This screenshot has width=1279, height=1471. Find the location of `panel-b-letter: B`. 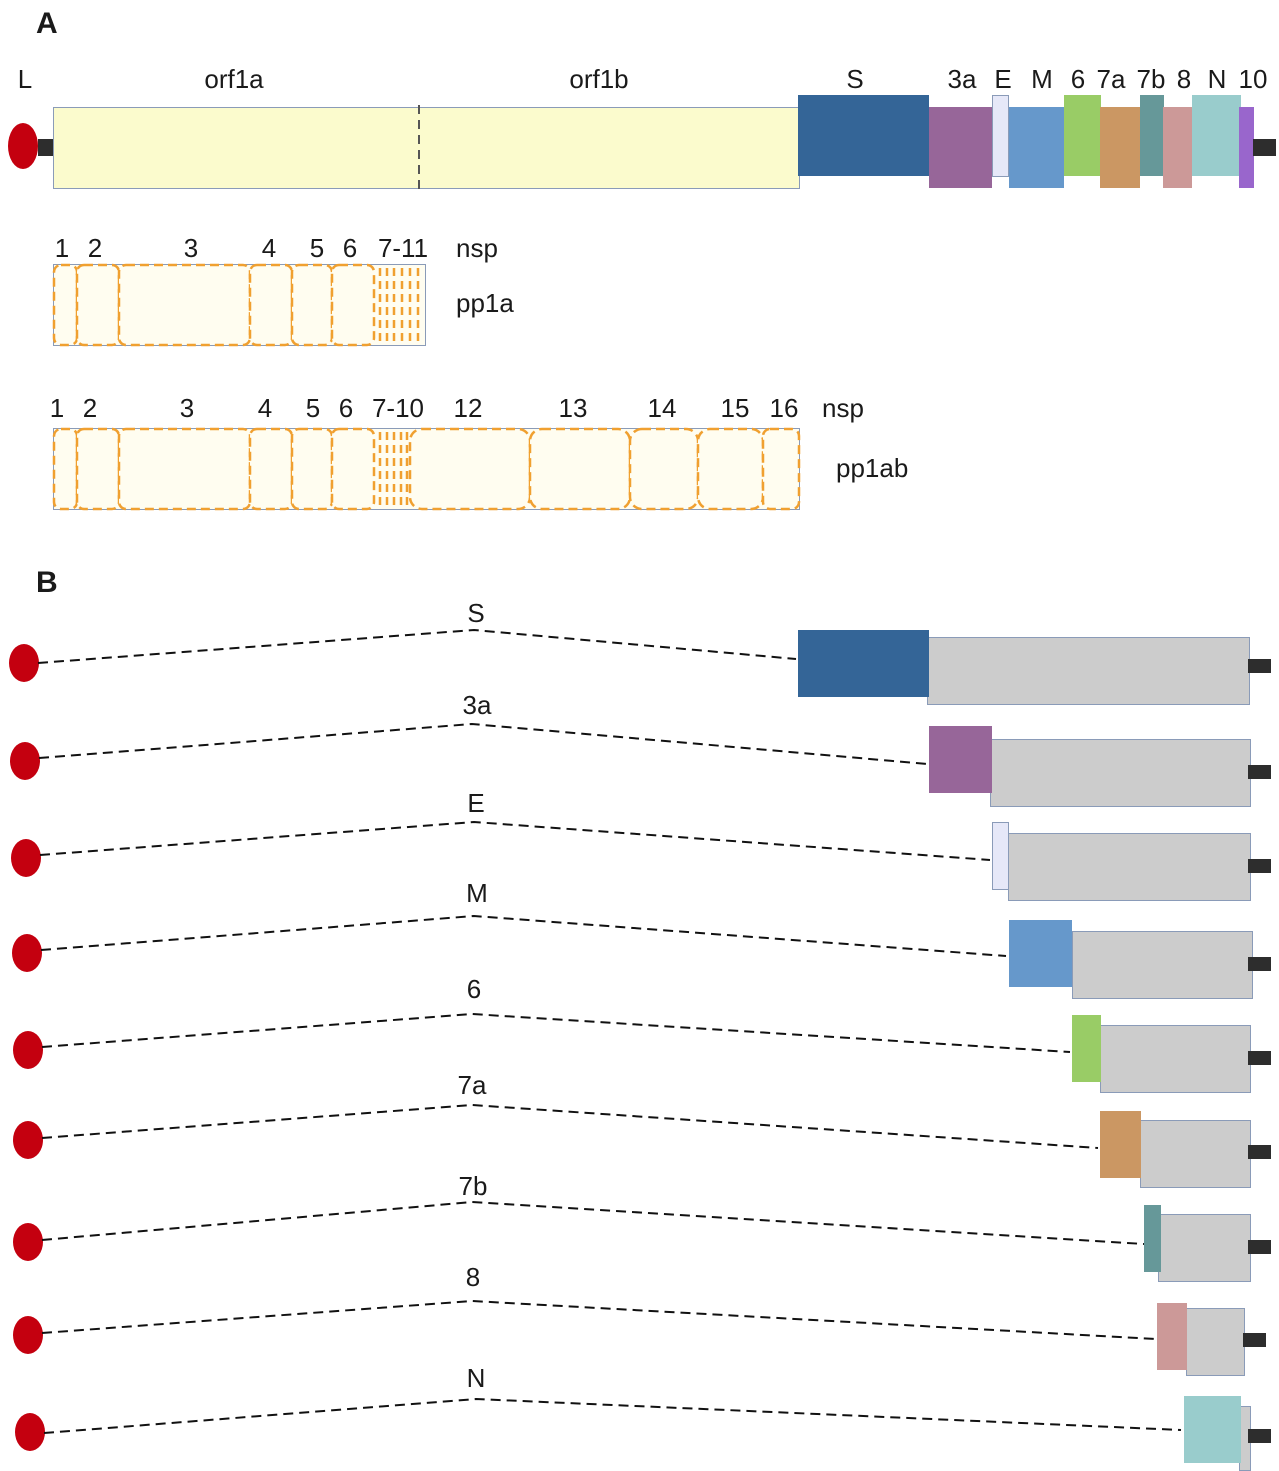

panel-b-letter: B is located at coordinates (47, 582).